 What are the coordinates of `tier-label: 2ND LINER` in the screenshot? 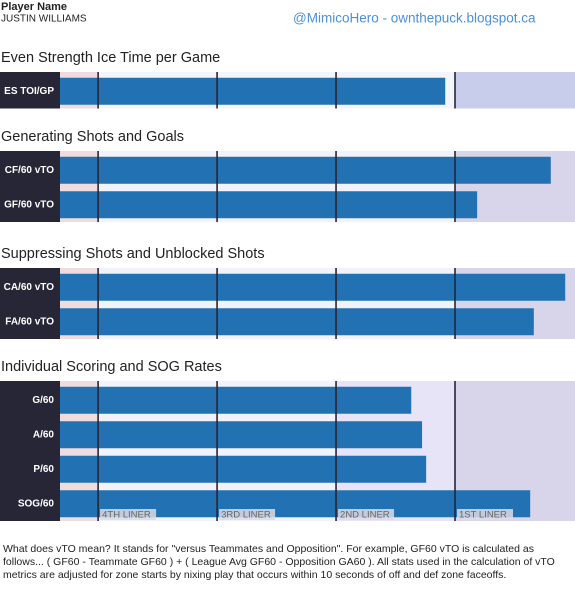 It's located at (365, 515).